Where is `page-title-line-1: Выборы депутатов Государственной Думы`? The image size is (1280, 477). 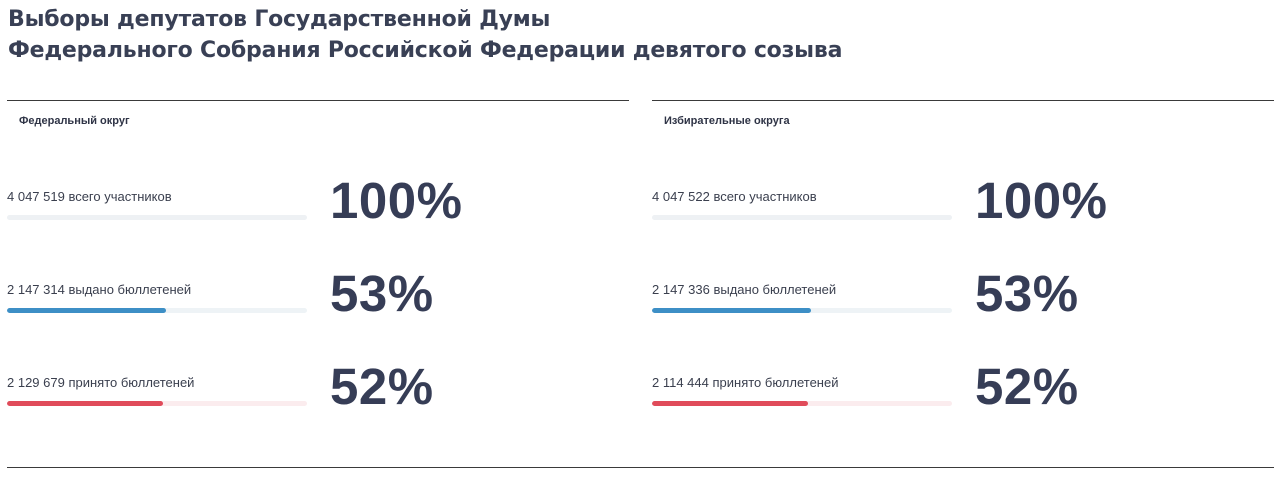
page-title-line-1: Выборы депутатов Государственной Думы is located at coordinates (279, 19).